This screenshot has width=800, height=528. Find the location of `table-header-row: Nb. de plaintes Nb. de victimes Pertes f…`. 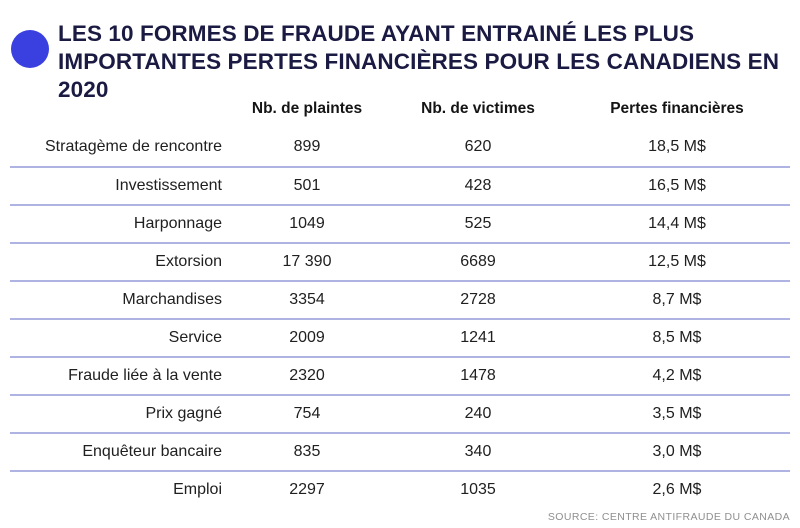

table-header-row: Nb. de plaintes Nb. de victimes Pertes f… is located at coordinates (400, 109).